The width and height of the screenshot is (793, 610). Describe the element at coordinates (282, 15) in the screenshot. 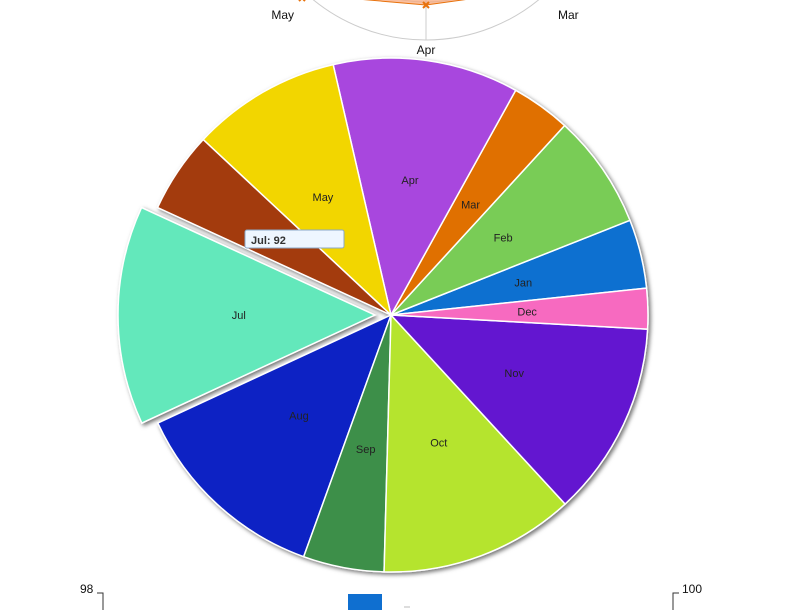

I see `radar-axis-label: May` at that location.